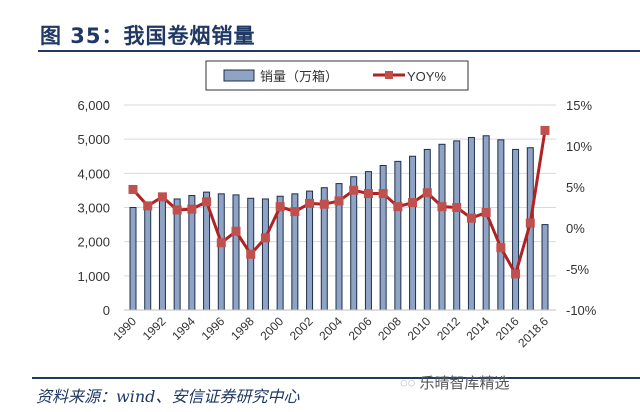  I want to click on x-tick-label: 2002, so click(301, 328).